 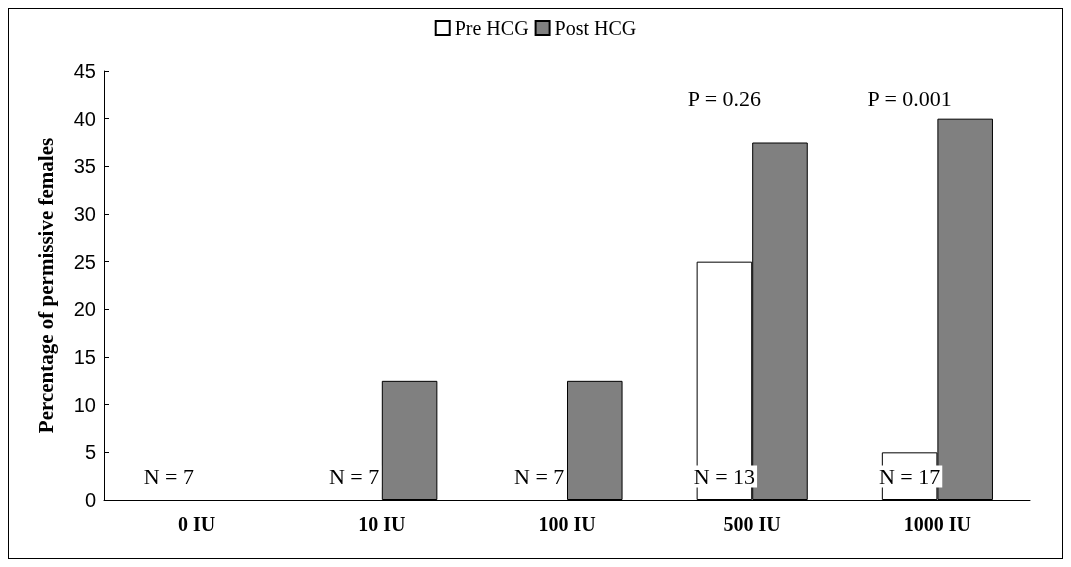 What do you see at coordinates (567, 524) in the screenshot?
I see `x-tick-label: 100 IU` at bounding box center [567, 524].